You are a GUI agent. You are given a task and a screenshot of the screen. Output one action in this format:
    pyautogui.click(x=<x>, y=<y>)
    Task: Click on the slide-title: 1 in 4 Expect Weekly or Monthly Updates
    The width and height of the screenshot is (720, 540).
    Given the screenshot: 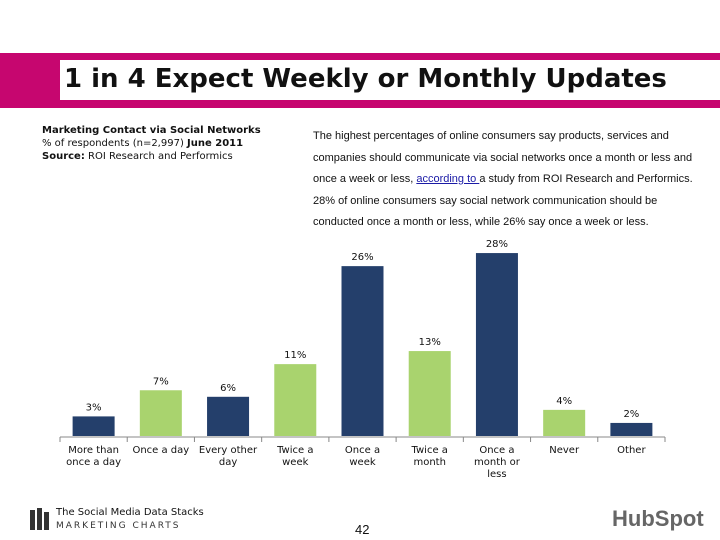 What is the action you would take?
    pyautogui.click(x=390, y=80)
    